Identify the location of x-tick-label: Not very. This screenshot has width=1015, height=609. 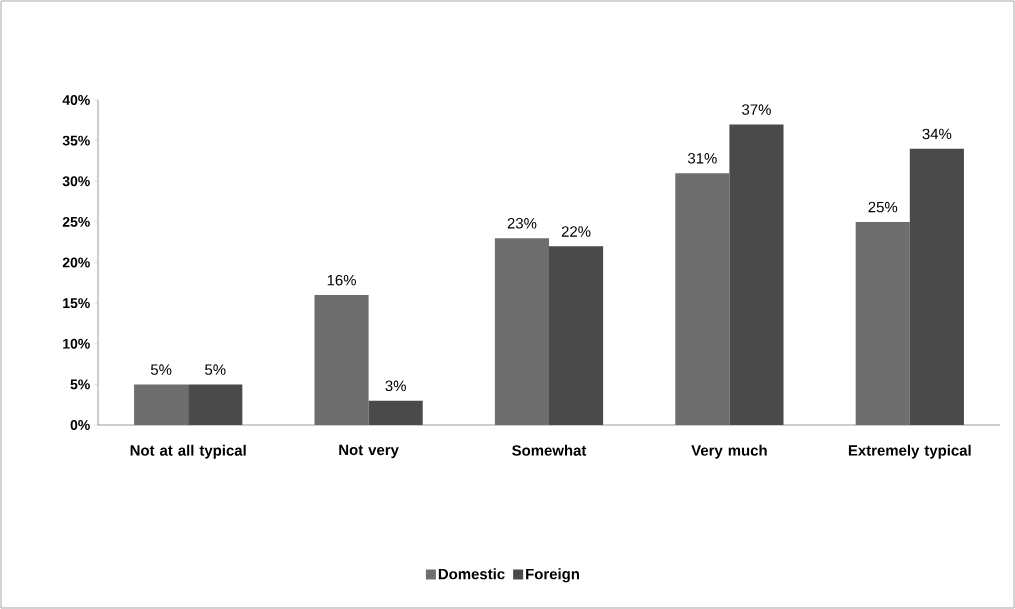
(369, 451).